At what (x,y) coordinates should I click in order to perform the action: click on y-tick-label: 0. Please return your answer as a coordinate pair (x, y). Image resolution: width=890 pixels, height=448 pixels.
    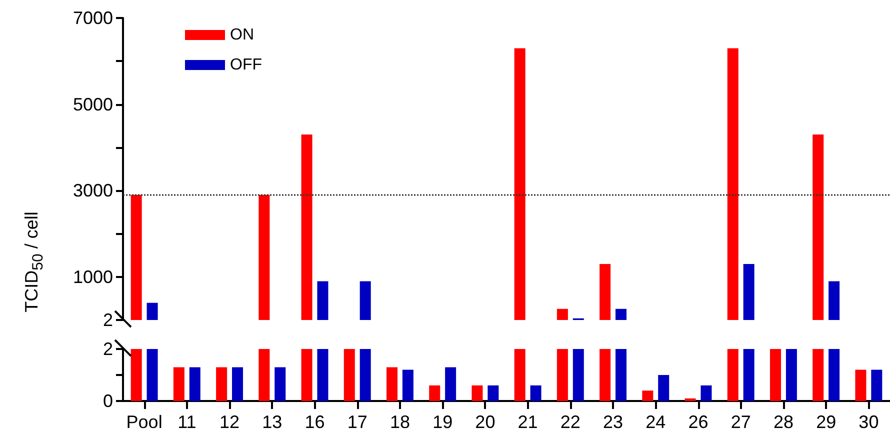
    Looking at the image, I should click on (107, 401).